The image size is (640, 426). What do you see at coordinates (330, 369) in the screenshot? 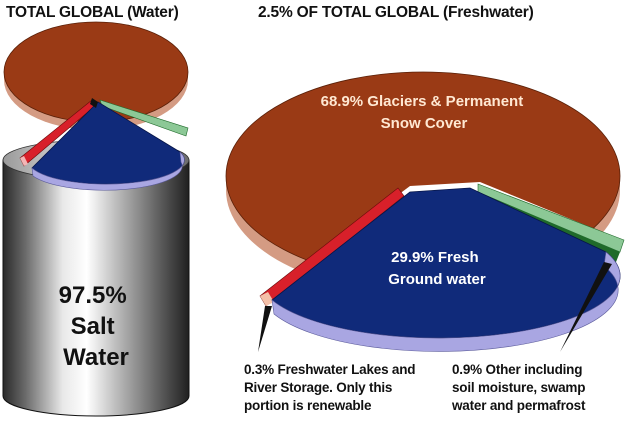
I see `lakes-annotation-line1: 0.3% Freshwater Lakes and` at bounding box center [330, 369].